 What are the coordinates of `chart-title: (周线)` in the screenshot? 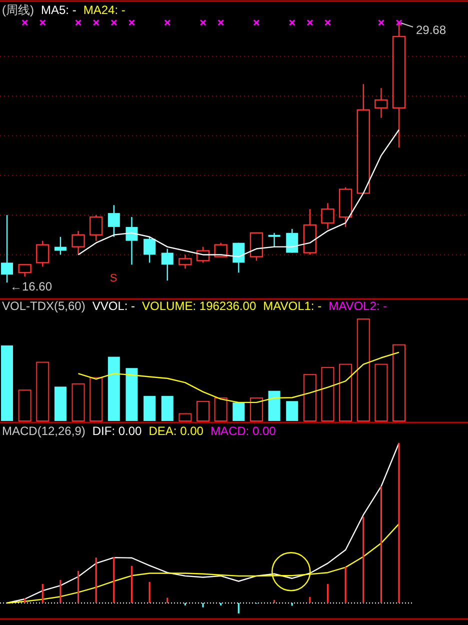 It's located at (18, 10).